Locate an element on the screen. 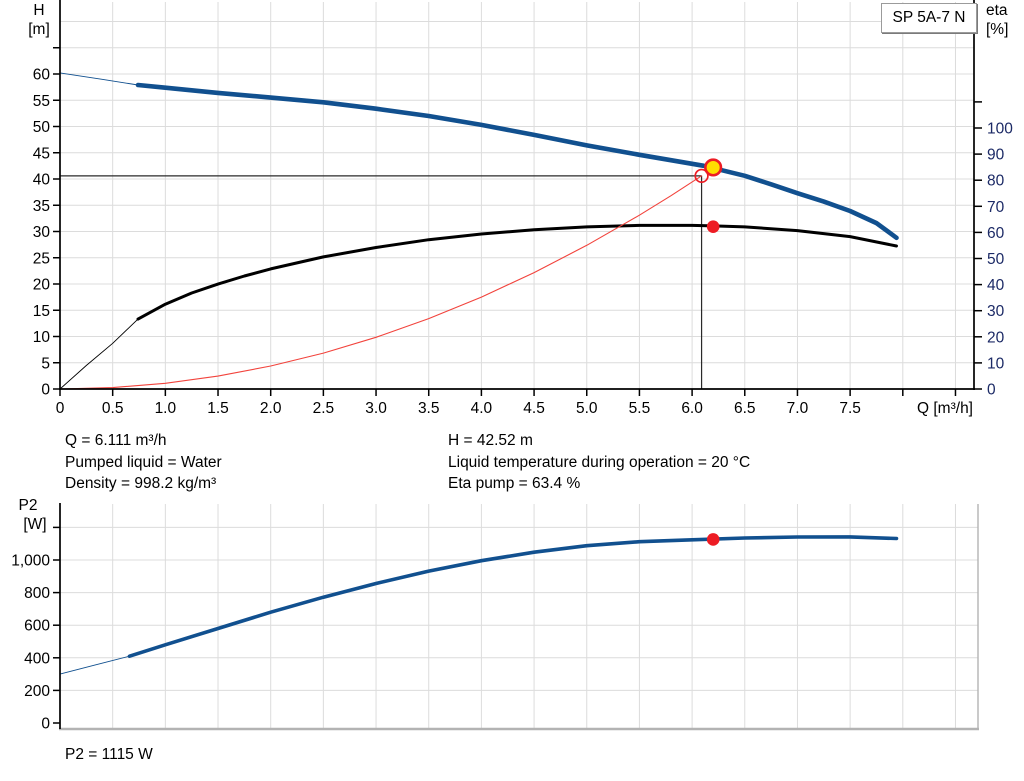  eta-axis-unit: [%] is located at coordinates (997, 29).